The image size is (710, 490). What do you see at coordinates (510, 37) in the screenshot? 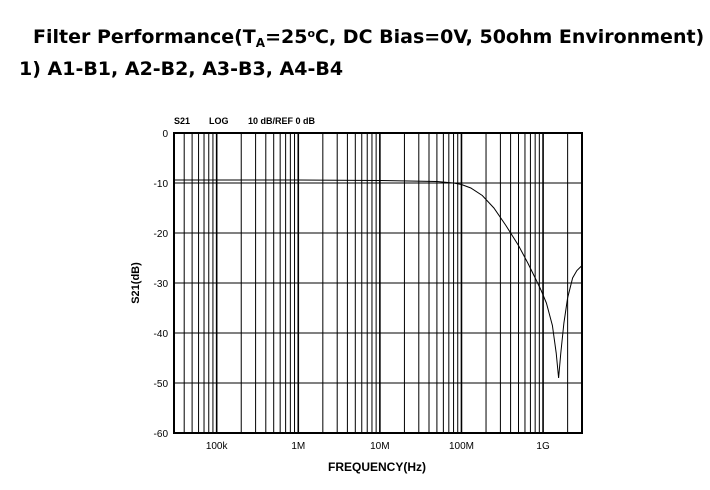
I see `title-text-suffix: C, DC Bias=0V, 50ohm Environment)` at bounding box center [510, 37].